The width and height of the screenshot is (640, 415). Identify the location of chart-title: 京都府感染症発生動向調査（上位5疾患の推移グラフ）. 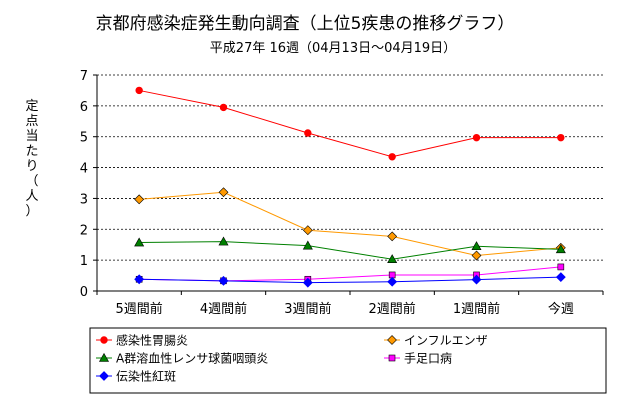
(305, 24).